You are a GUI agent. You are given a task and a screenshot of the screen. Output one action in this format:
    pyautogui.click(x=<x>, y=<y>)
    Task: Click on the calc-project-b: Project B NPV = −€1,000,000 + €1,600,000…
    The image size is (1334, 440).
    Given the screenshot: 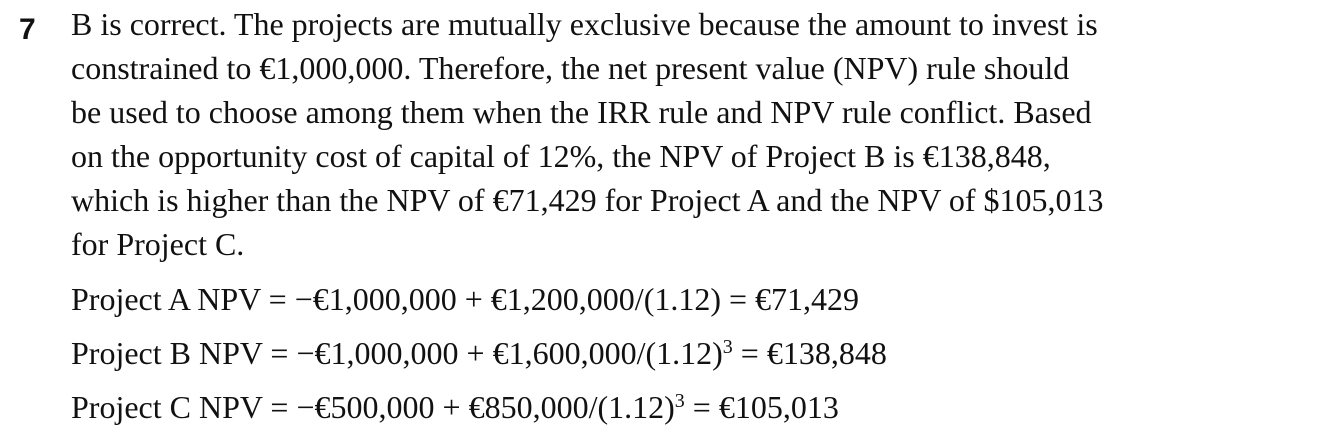 What is the action you would take?
    pyautogui.click(x=671, y=353)
    